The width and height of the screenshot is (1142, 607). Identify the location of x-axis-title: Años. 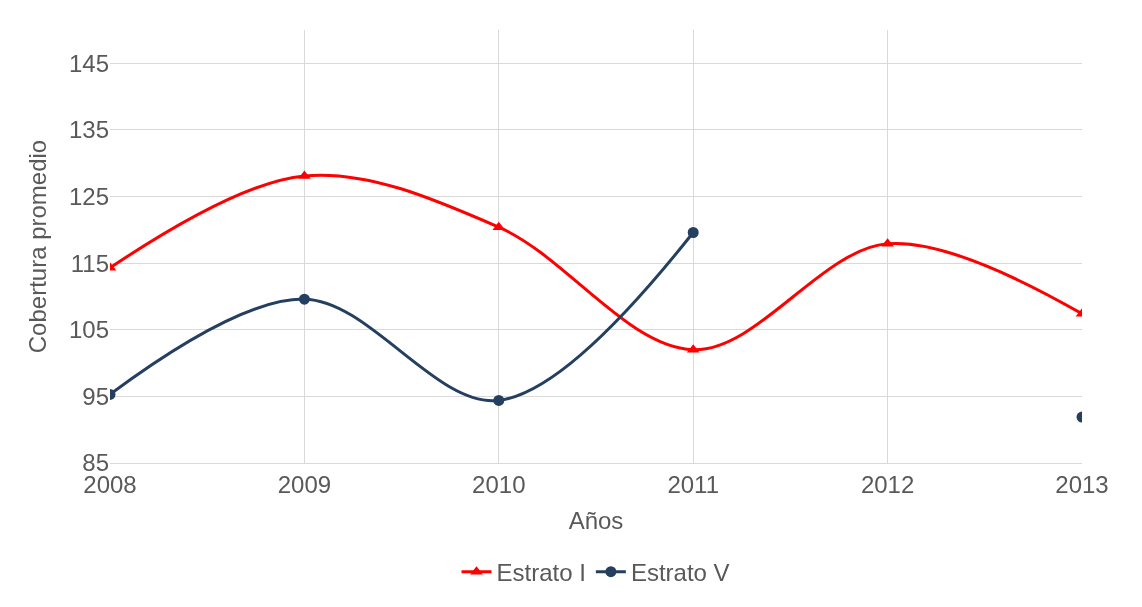
(596, 521).